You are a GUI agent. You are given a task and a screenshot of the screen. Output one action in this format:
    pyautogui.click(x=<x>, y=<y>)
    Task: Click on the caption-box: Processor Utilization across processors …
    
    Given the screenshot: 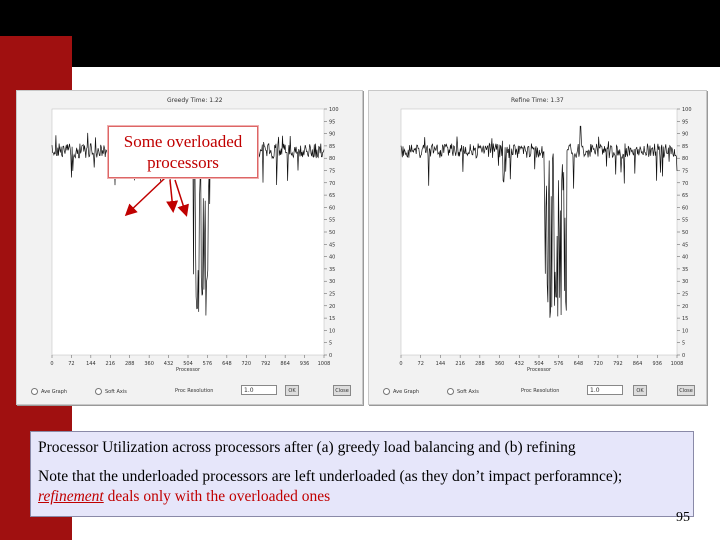 What is the action you would take?
    pyautogui.click(x=362, y=474)
    